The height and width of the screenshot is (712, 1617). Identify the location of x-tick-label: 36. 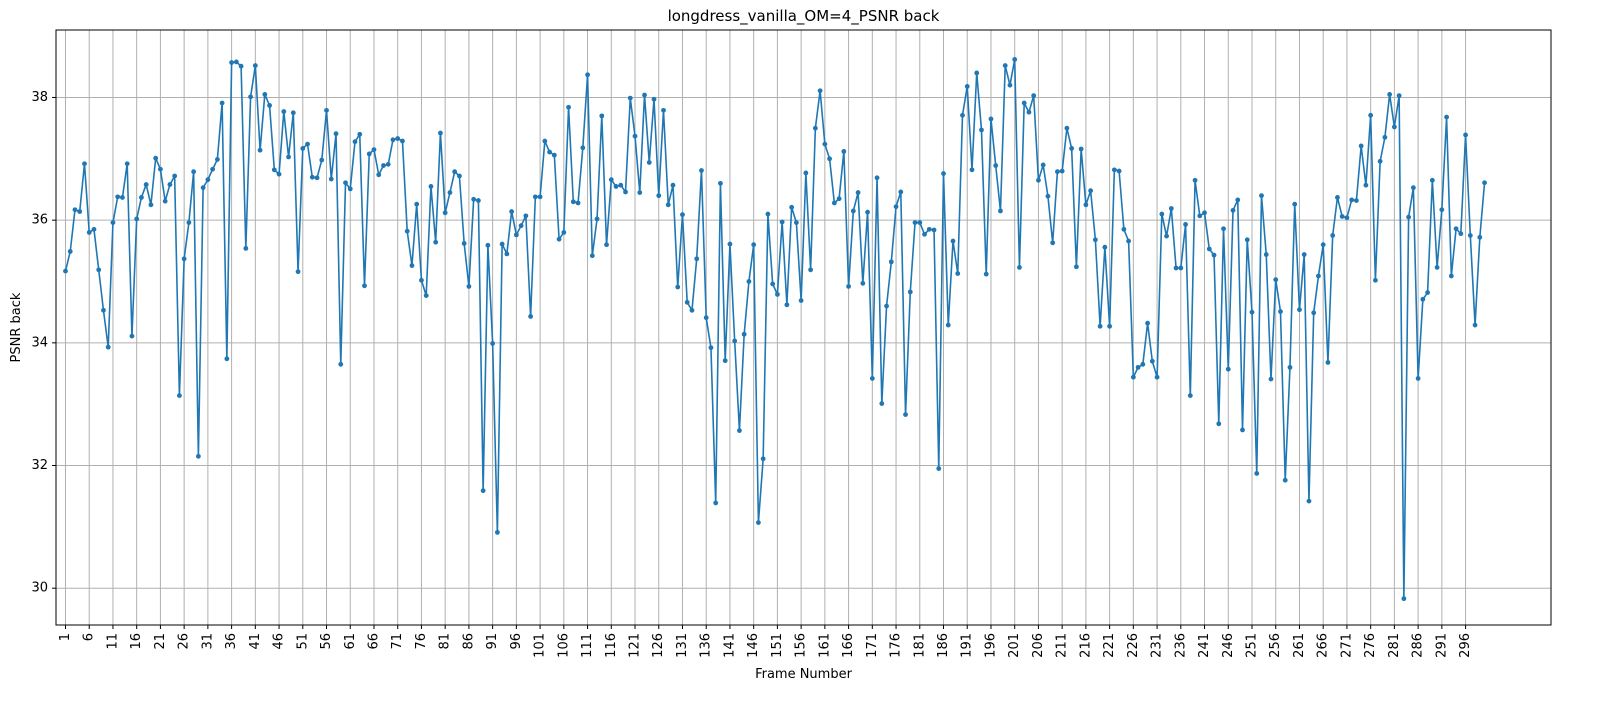
(231, 641).